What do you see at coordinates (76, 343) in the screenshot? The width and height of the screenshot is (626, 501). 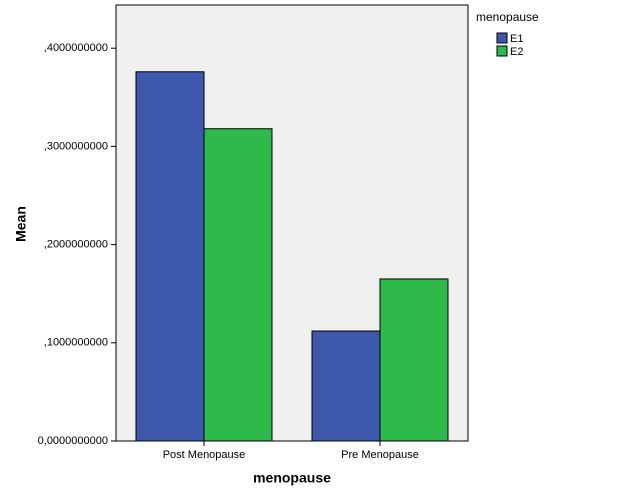 I see `y-tick-label: ,1000000000` at bounding box center [76, 343].